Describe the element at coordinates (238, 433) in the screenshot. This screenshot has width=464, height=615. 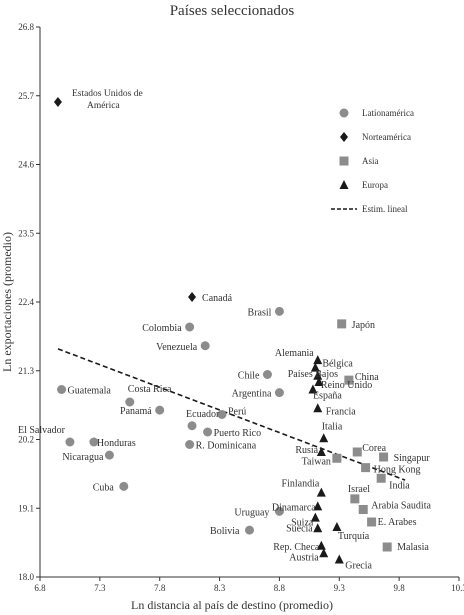
I see `point-label: Puerto Rico` at that location.